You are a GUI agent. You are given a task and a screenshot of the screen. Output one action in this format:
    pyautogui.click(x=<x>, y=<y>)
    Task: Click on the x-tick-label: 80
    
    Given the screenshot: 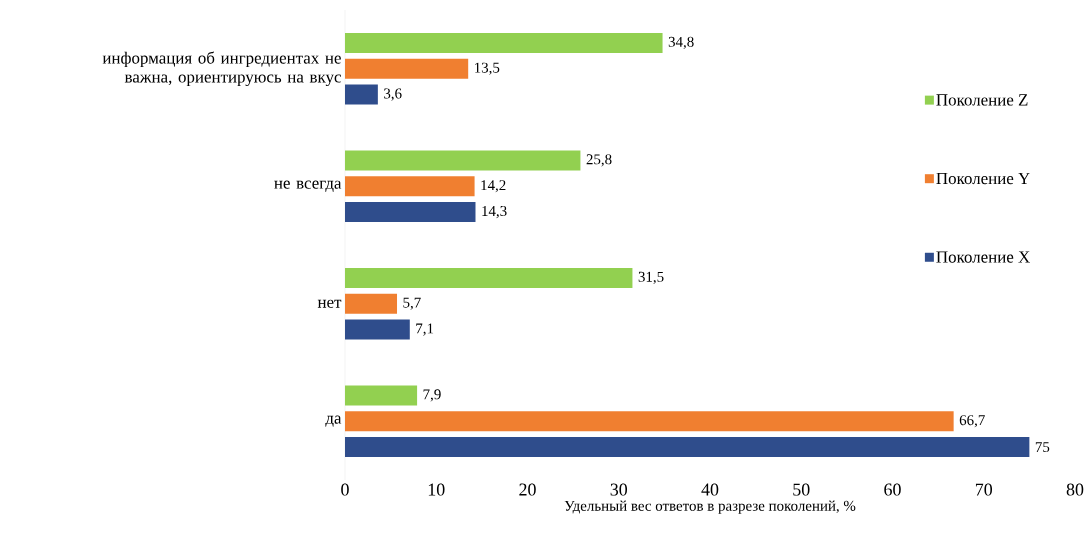 What is the action you would take?
    pyautogui.click(x=1075, y=489)
    